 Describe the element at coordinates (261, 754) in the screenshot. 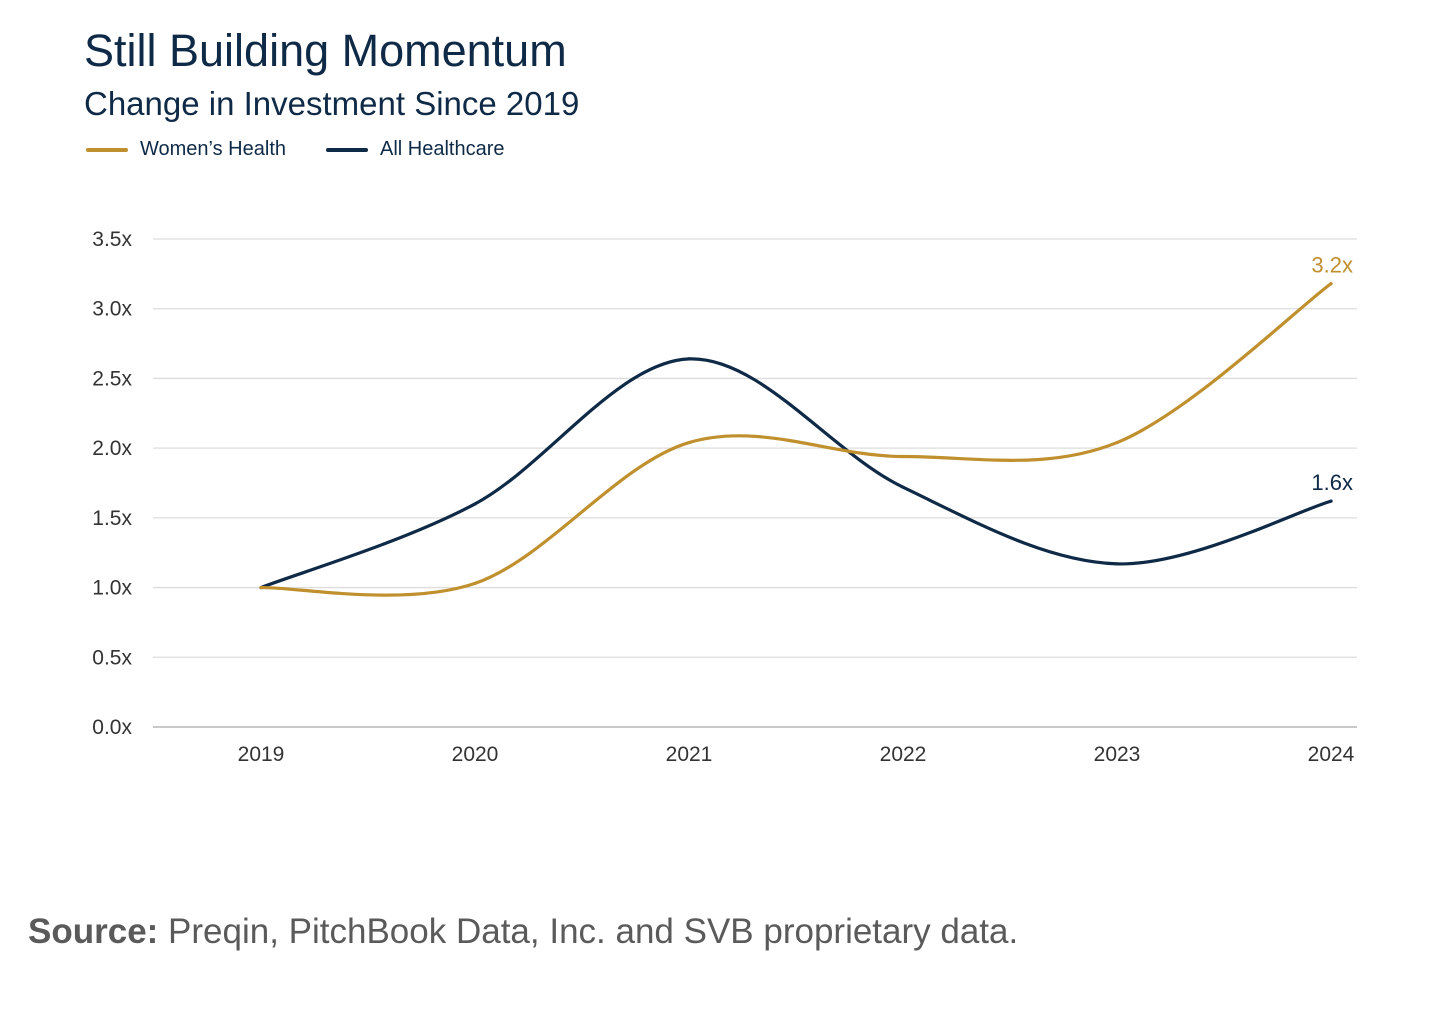

I see `x-tick-label: 2019` at that location.